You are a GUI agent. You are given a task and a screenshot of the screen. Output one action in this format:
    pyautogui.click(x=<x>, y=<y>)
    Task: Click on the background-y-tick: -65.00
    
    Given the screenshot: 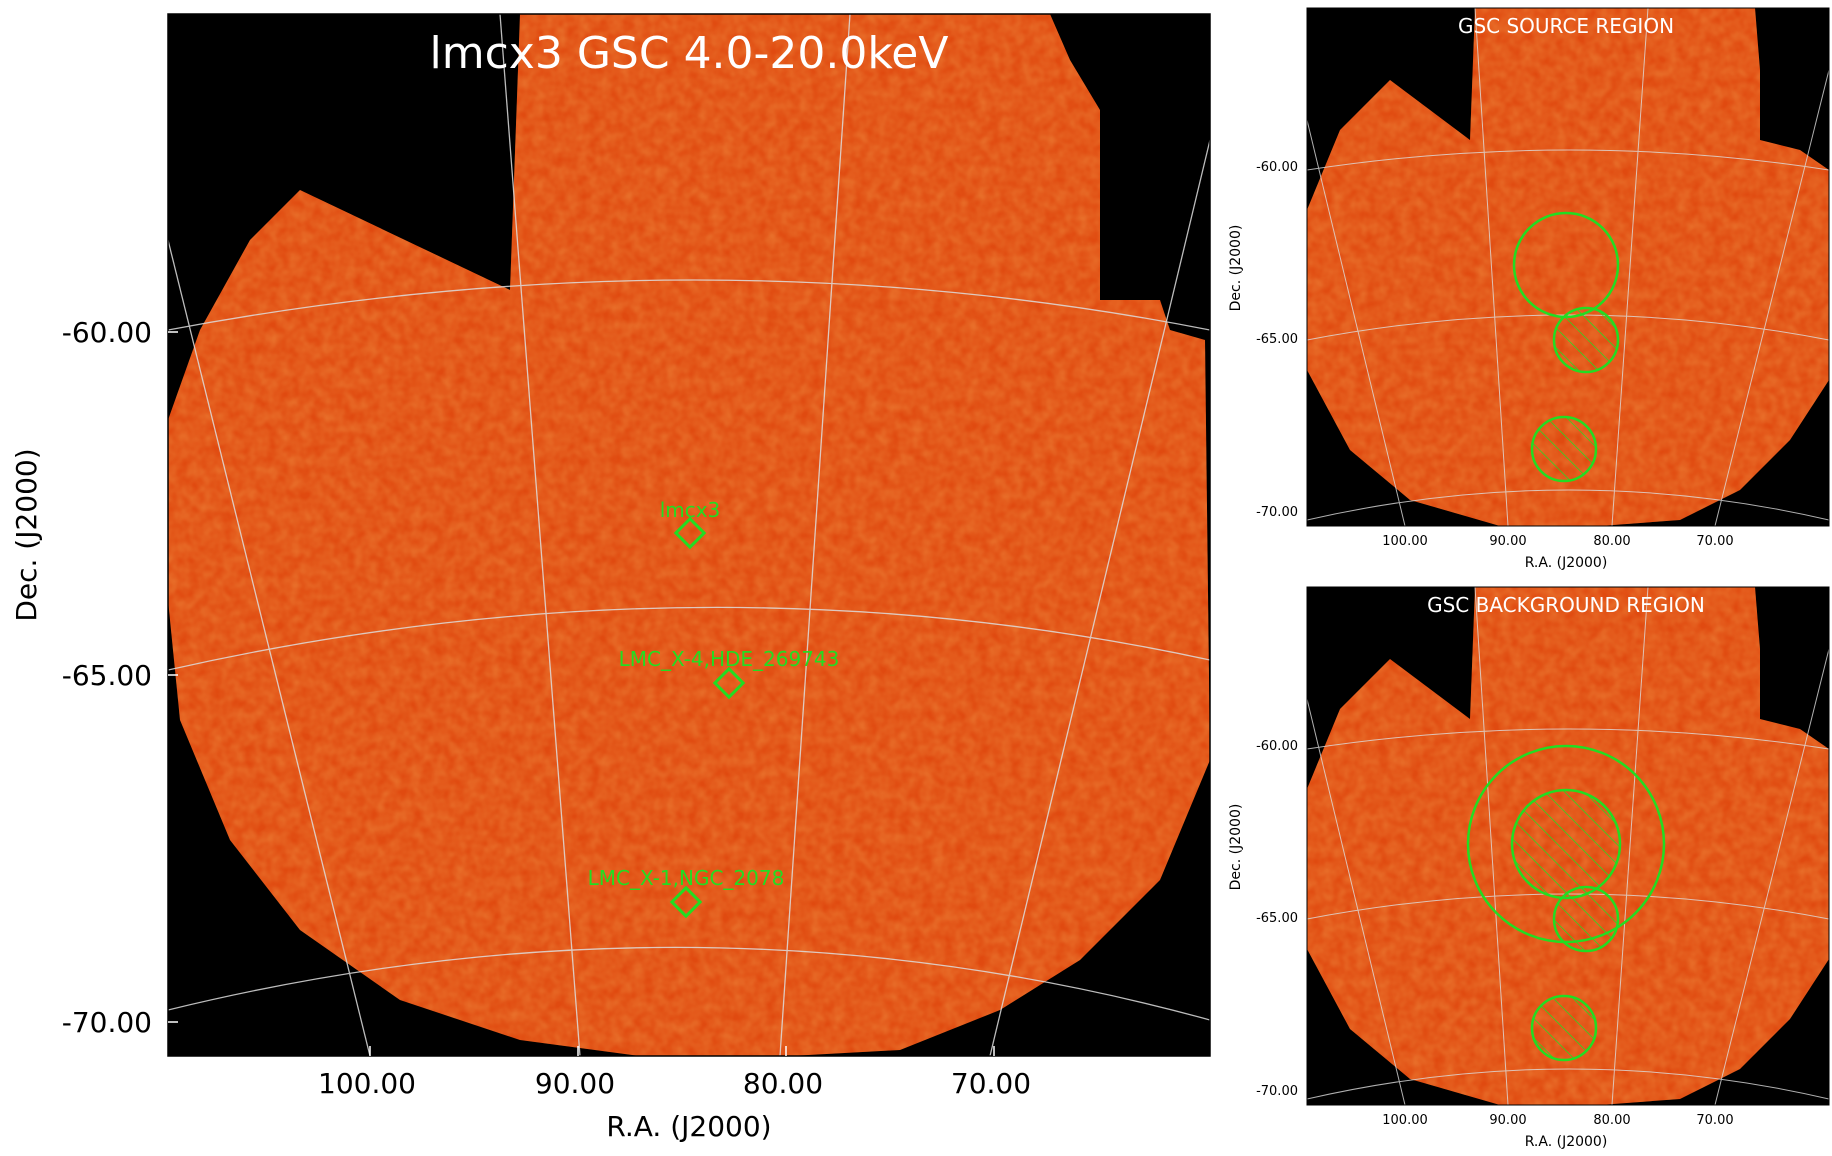 What is the action you would take?
    pyautogui.click(x=1277, y=918)
    